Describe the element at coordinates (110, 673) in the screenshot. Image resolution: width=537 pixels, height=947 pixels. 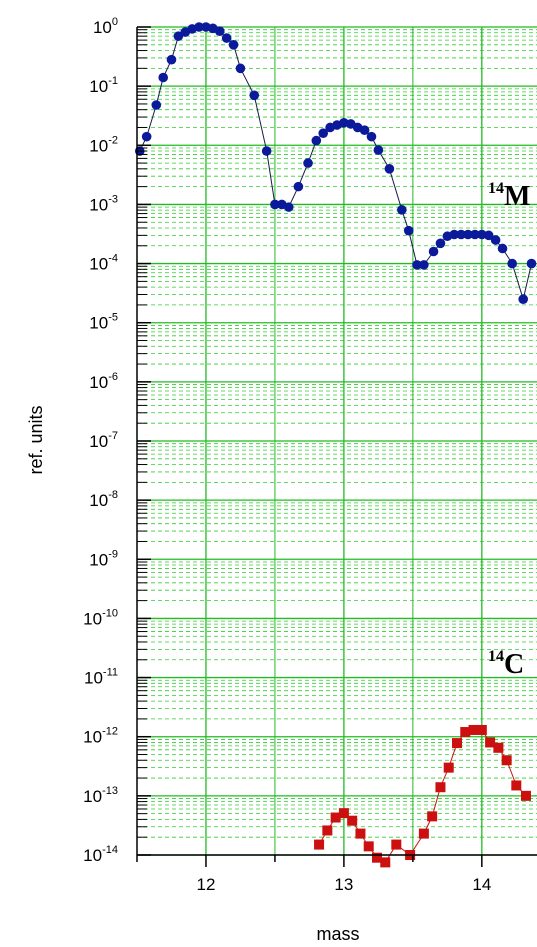
I see `y-tick-exponent: -11` at that location.